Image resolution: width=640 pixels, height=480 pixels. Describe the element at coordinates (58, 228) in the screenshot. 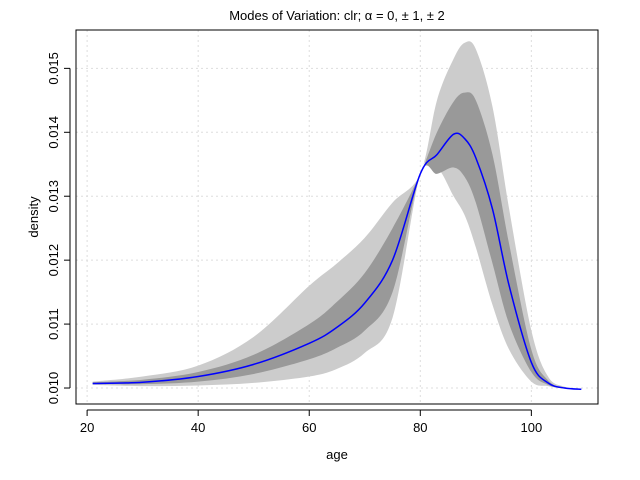

I see `y-axis: 0.010 0.011 0.012 0.013 0.014 0.015` at that location.